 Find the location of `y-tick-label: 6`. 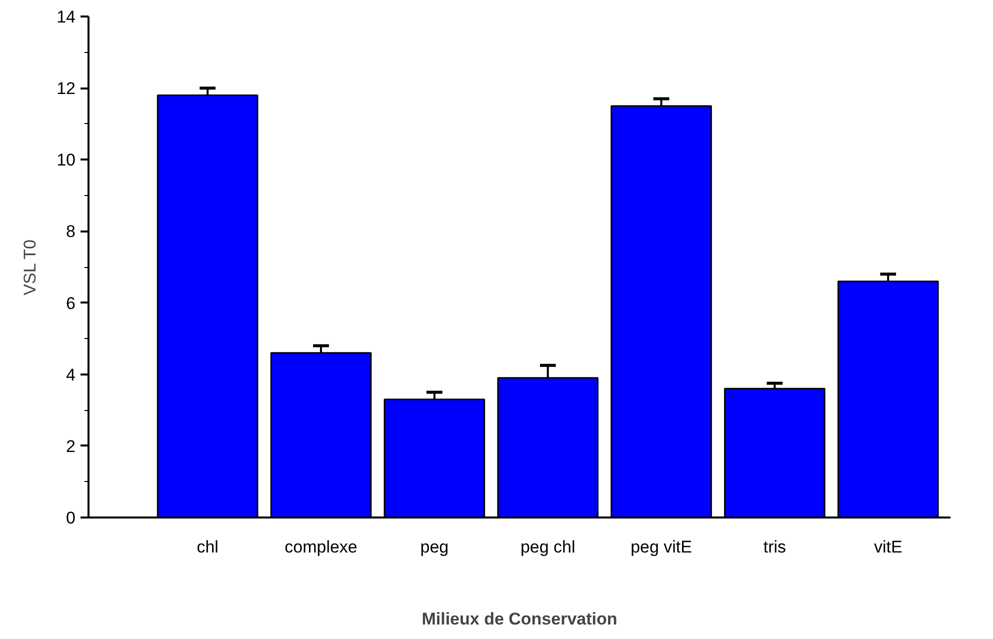

y-tick-label: 6 is located at coordinates (71, 303).